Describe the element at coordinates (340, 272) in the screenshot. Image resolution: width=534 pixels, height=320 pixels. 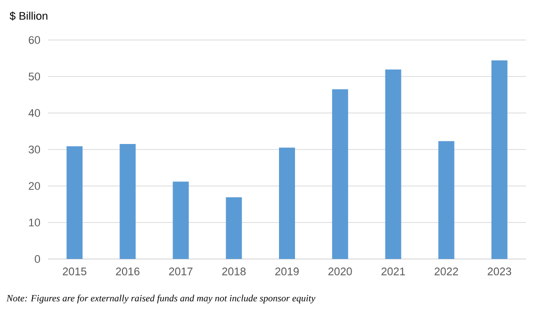
I see `x-tick-label: 2020` at that location.